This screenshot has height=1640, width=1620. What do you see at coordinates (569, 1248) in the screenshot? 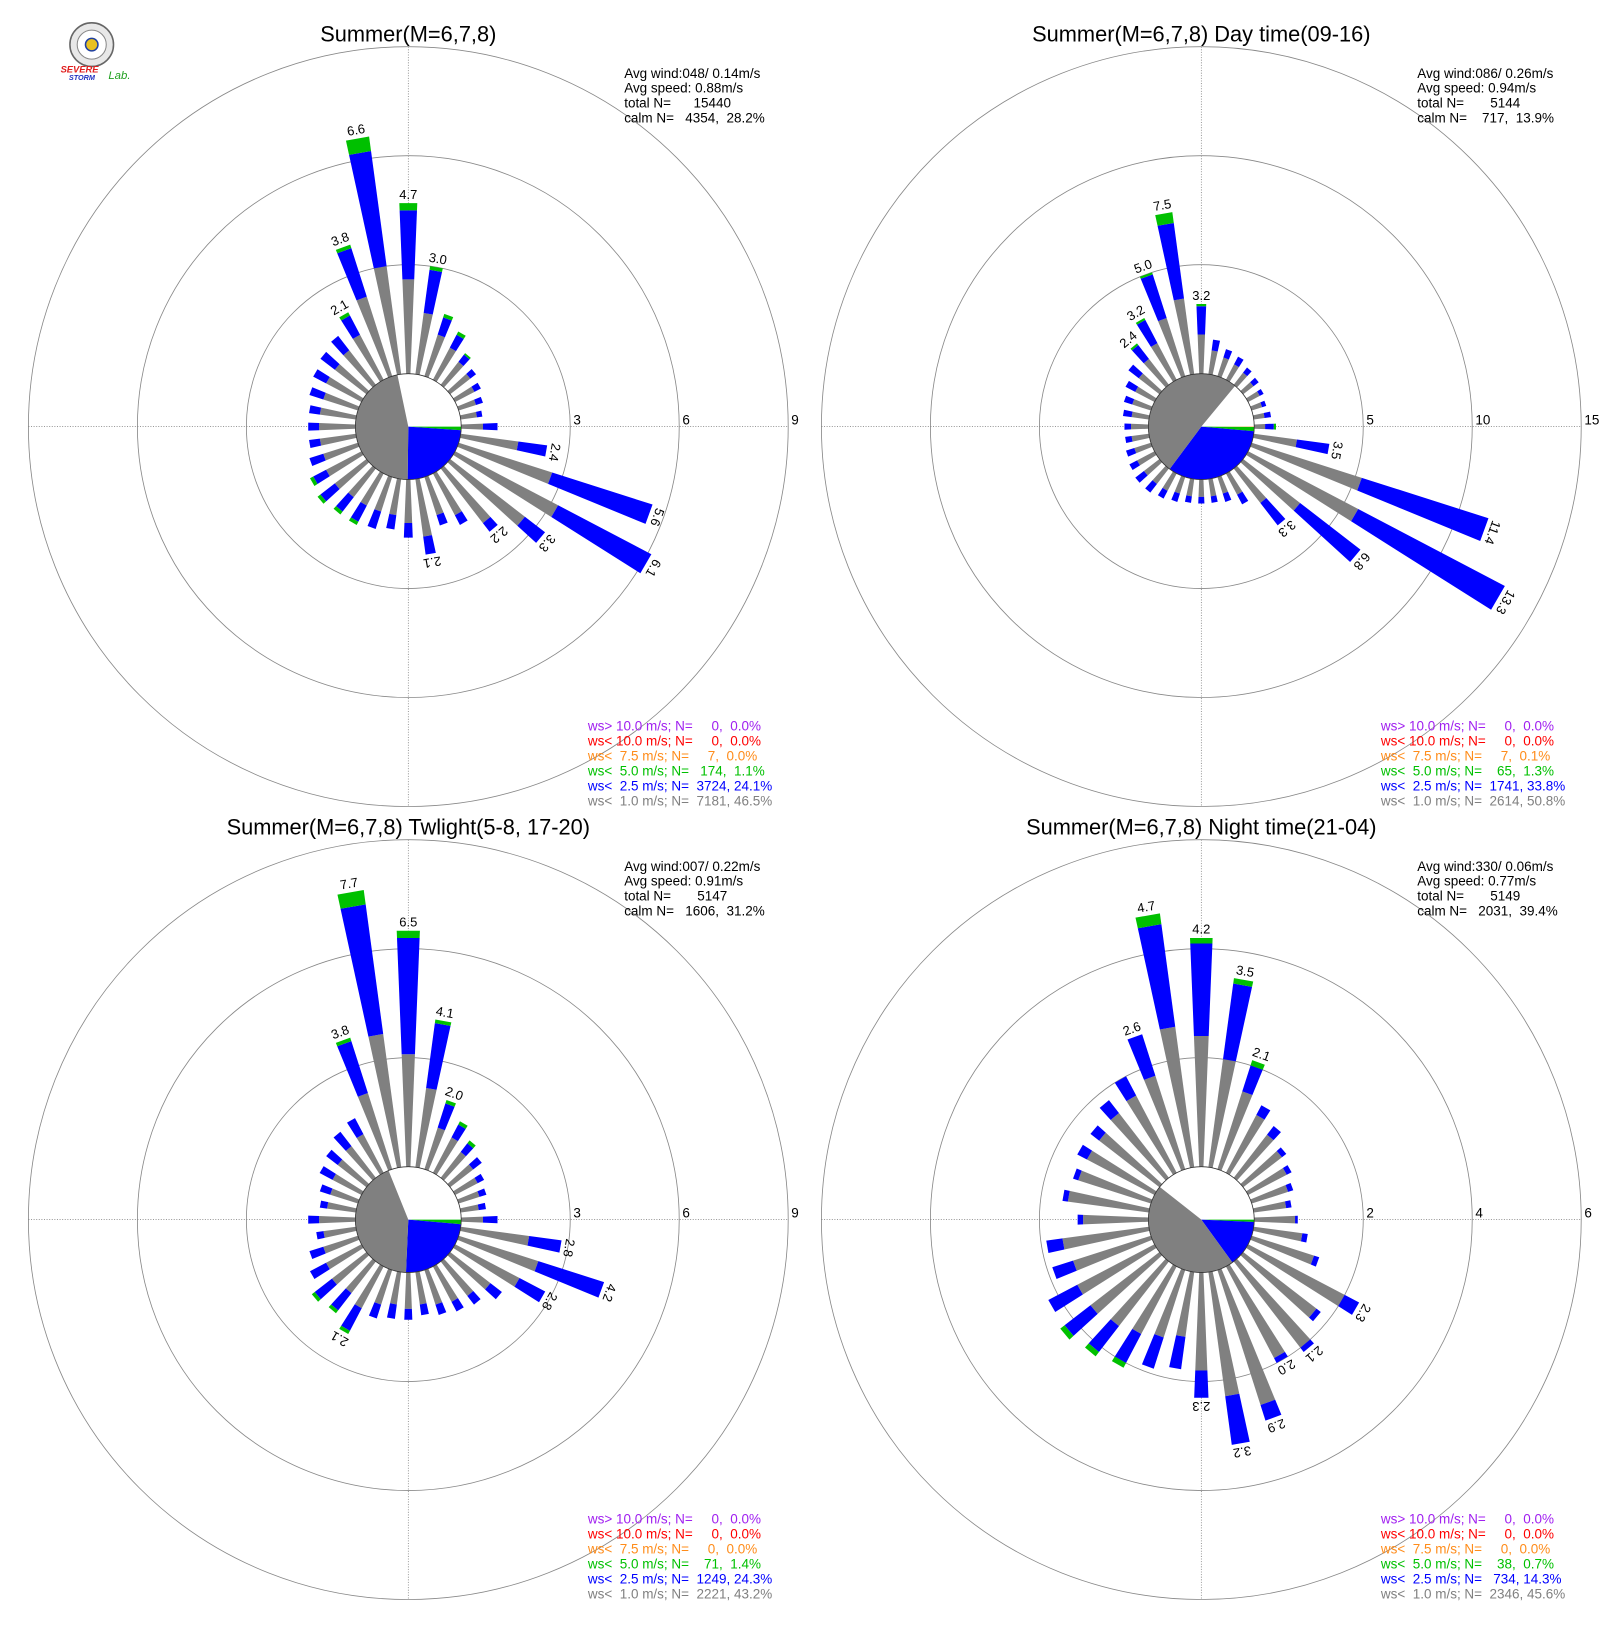
I see `bar-total-label: 2.8` at bounding box center [569, 1248].